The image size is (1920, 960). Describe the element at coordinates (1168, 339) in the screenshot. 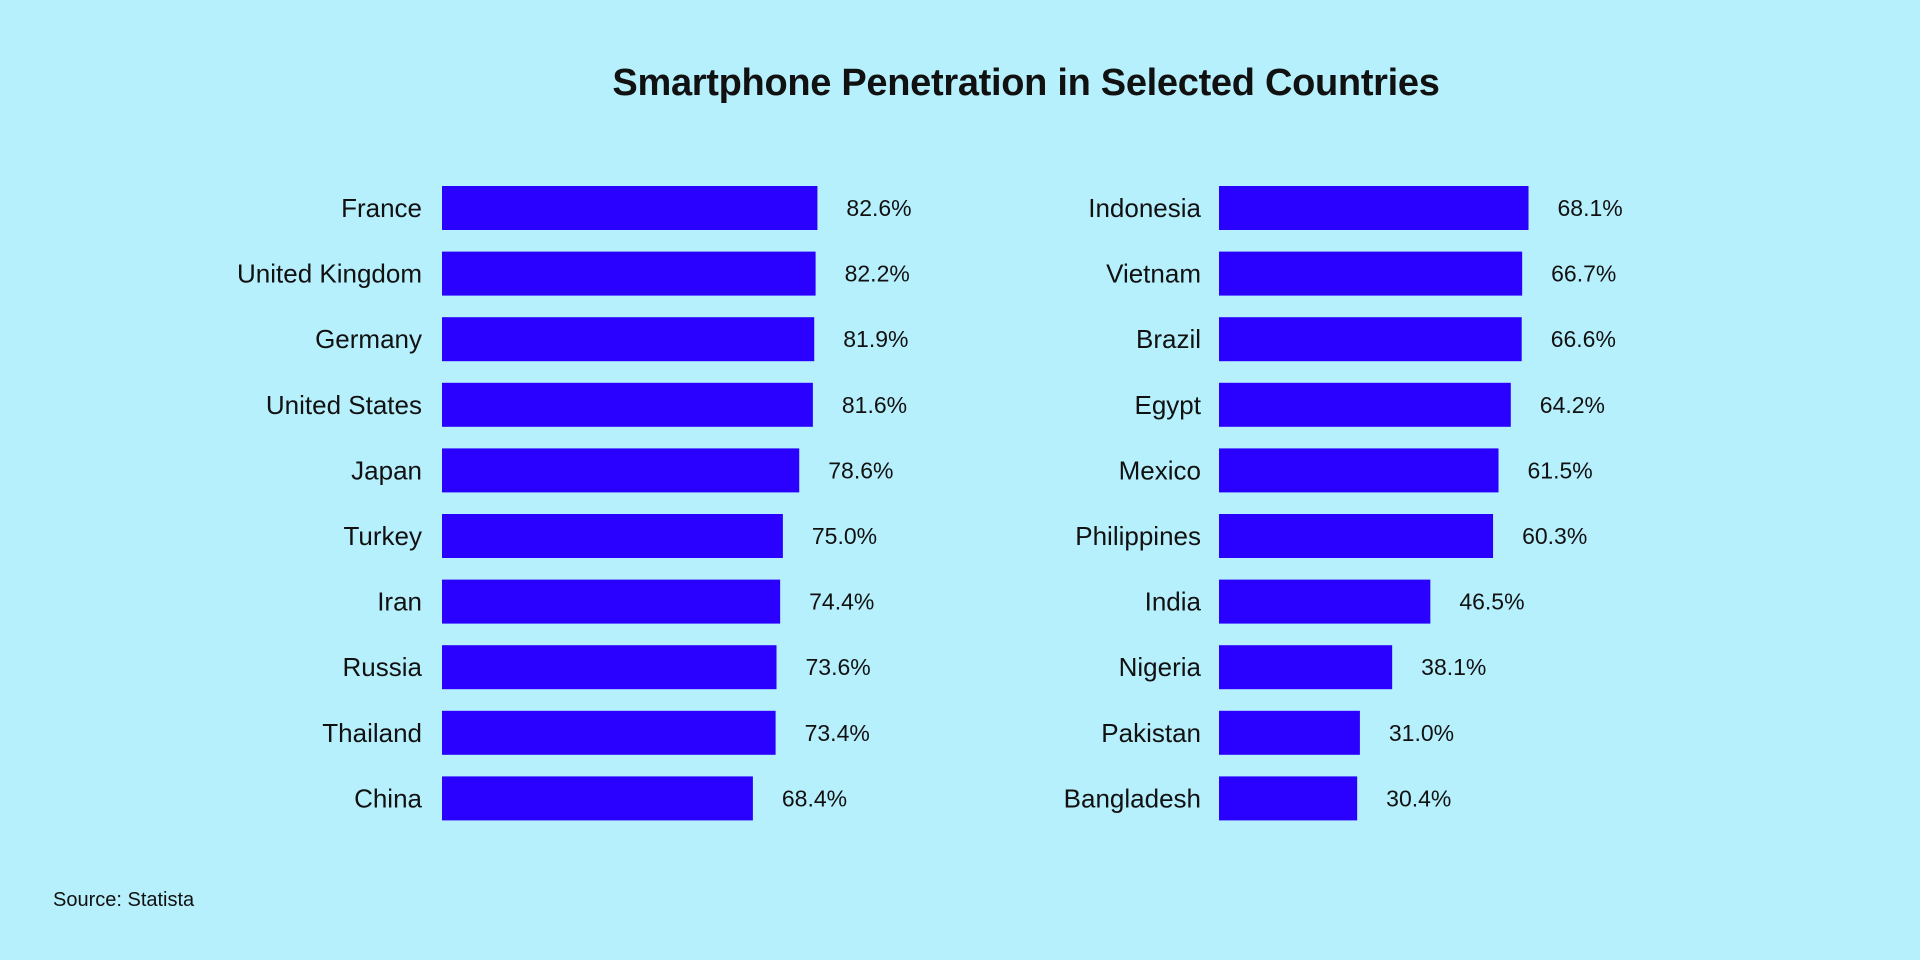

I see `category-label: Brazil` at that location.